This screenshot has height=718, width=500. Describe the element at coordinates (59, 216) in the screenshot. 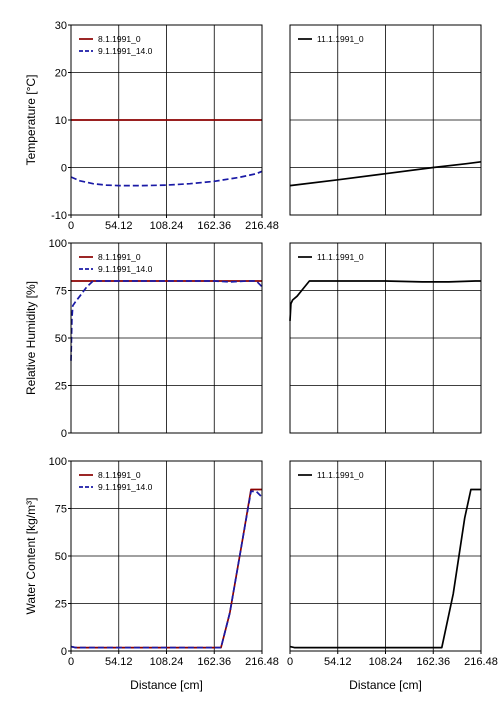

I see `y-tick-label: -10` at that location.